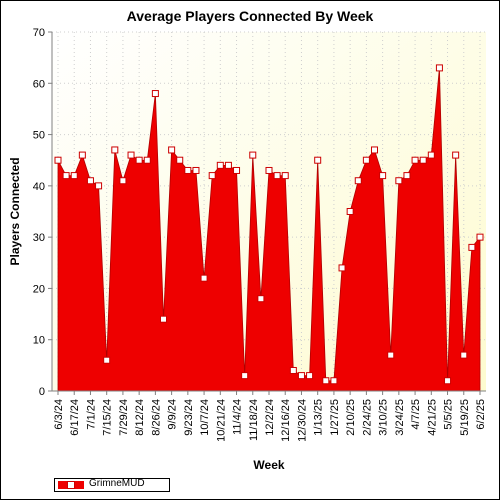 The height and width of the screenshot is (500, 500). I want to click on x-tick-label: 6/3/24, so click(59, 414).